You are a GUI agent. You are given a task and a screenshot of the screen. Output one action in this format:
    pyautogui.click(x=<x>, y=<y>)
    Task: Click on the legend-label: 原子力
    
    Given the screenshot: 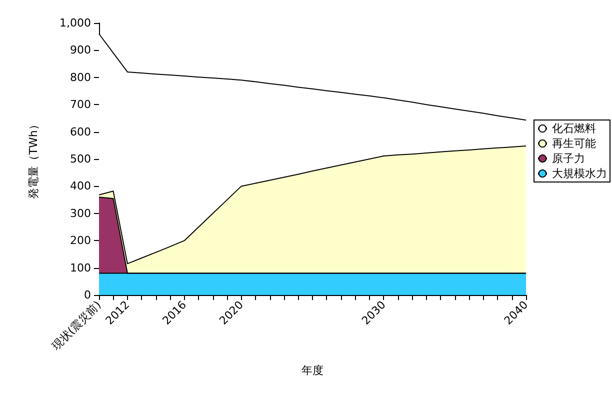 What is the action you would take?
    pyautogui.click(x=568, y=158)
    